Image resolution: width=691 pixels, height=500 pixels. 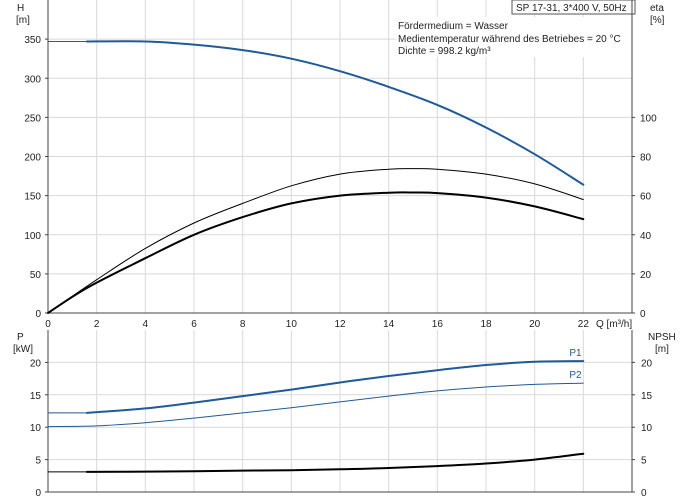 I want to click on h-tick-label: 200, so click(x=32, y=158).